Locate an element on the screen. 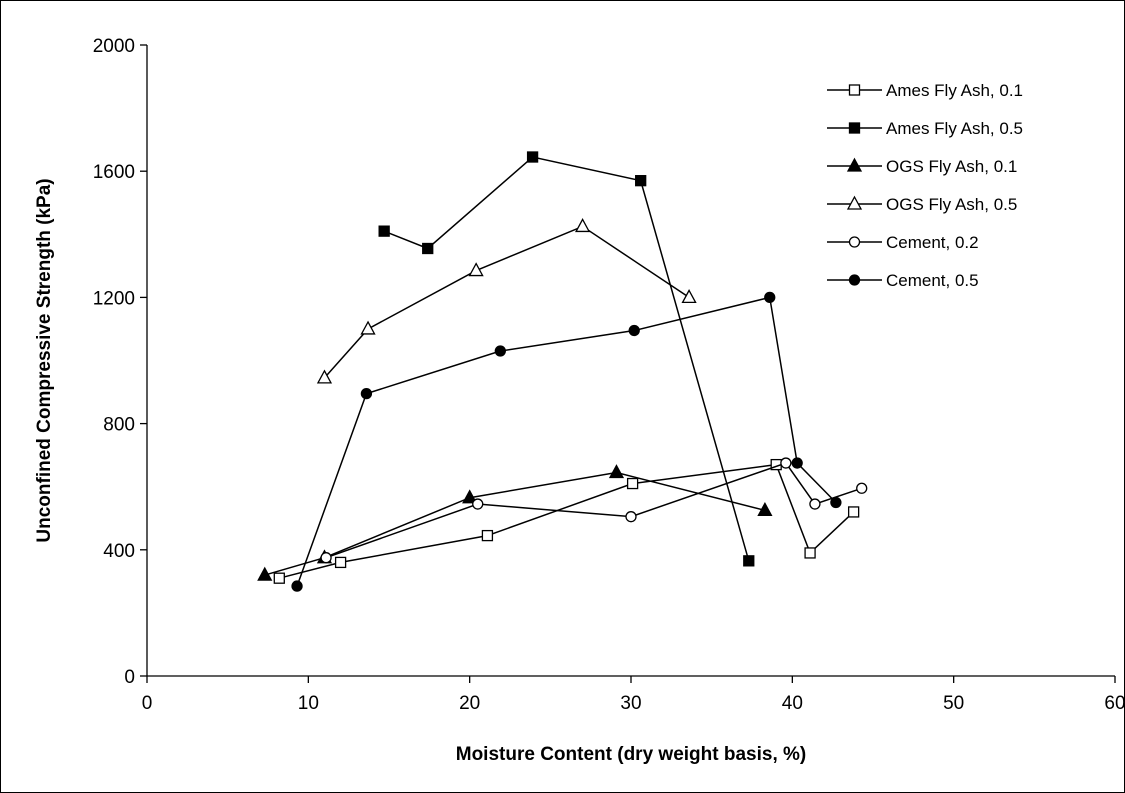  y-tick-label: 400 is located at coordinates (119, 551).